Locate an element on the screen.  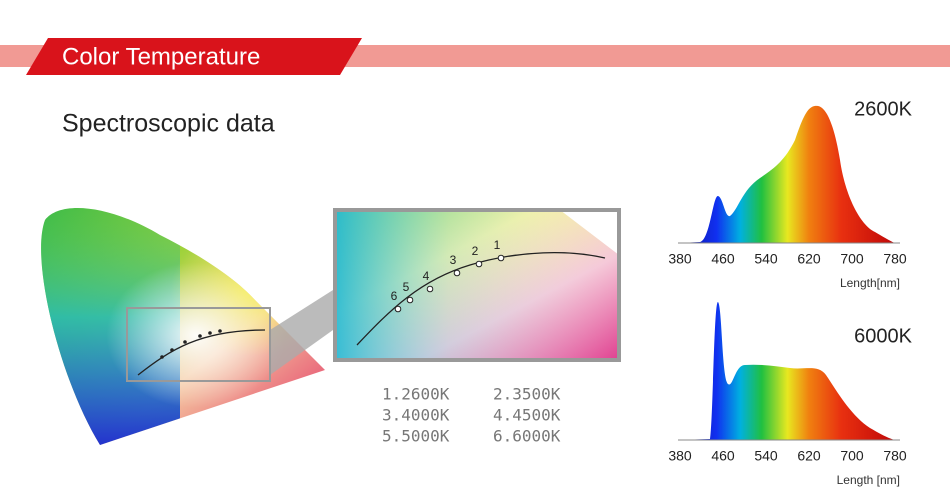
subtitle: Spectroscopic data is located at coordinates (168, 124).